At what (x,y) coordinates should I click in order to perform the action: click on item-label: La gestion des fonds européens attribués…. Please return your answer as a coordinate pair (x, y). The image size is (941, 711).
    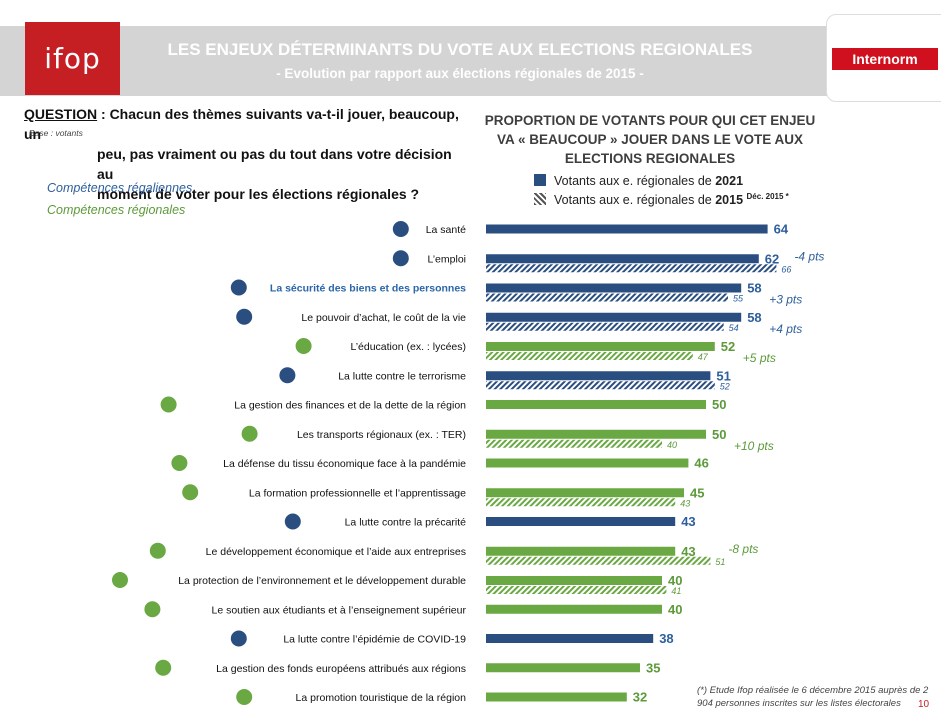
    Looking at the image, I should click on (341, 669).